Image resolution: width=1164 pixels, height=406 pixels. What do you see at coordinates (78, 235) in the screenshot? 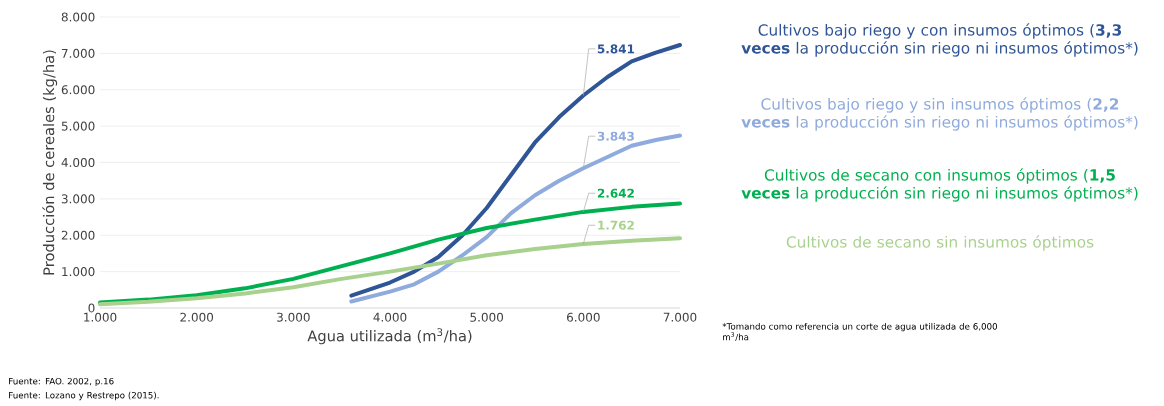
I see `y-tick-label: 2.000` at bounding box center [78, 235].